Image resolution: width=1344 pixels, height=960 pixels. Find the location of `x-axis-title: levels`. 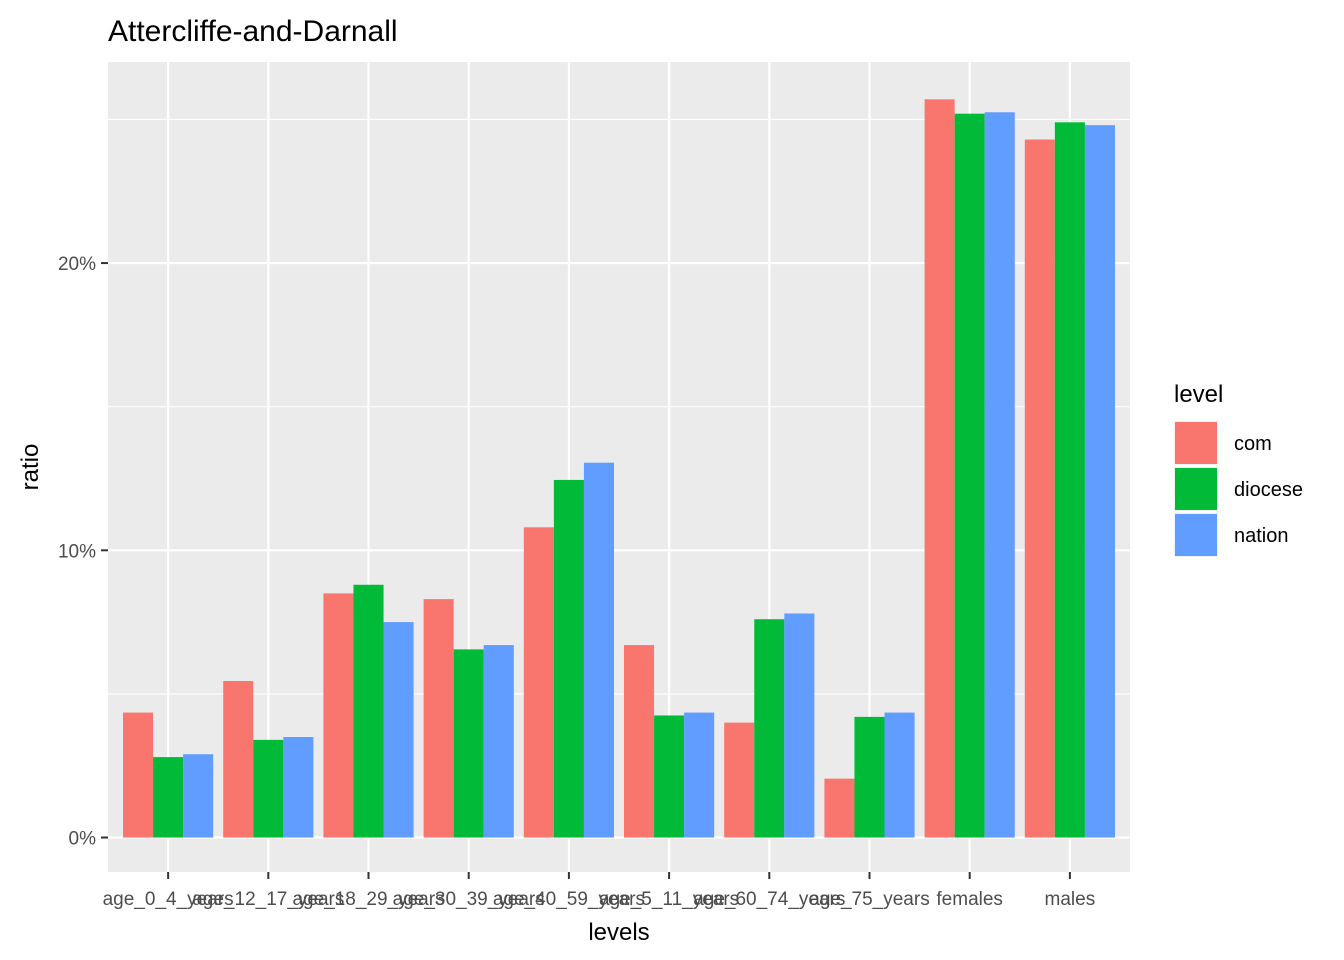

x-axis-title: levels is located at coordinates (618, 932).